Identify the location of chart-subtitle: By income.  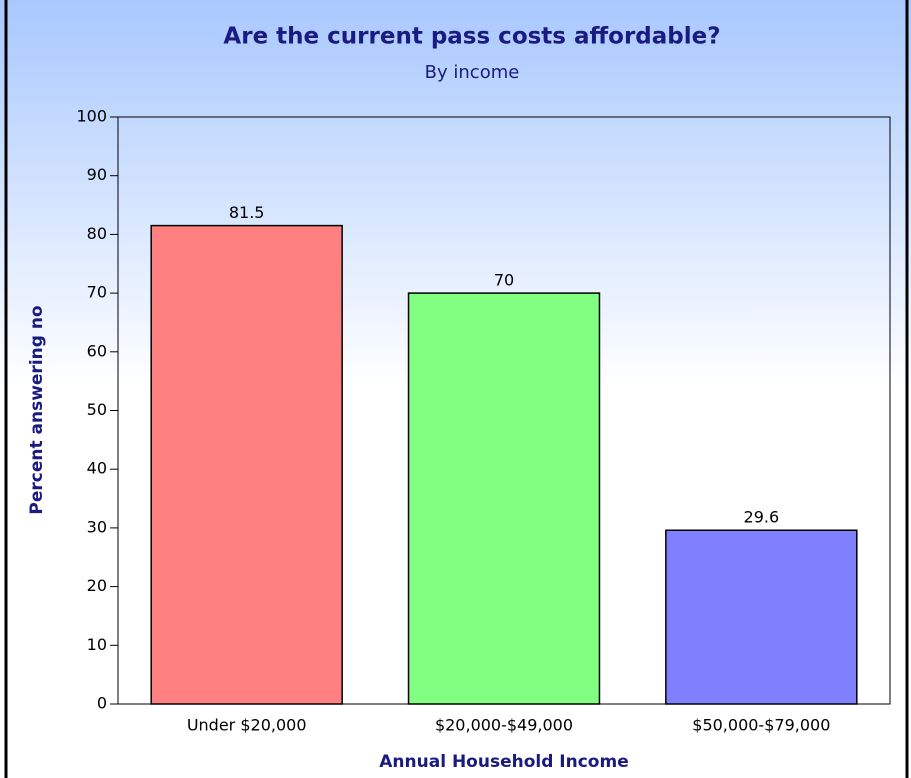
(472, 72).